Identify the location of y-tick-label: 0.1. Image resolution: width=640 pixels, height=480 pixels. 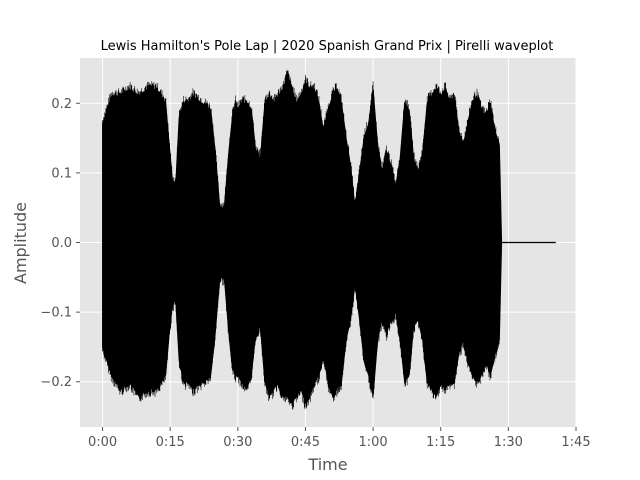
(61, 173).